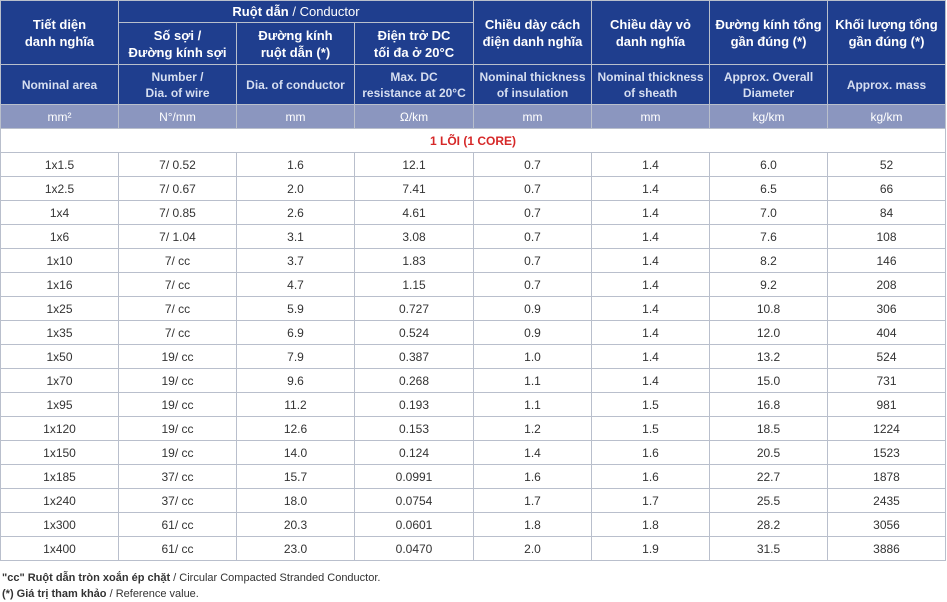  I want to click on table-cell: 1x16, so click(59, 284).